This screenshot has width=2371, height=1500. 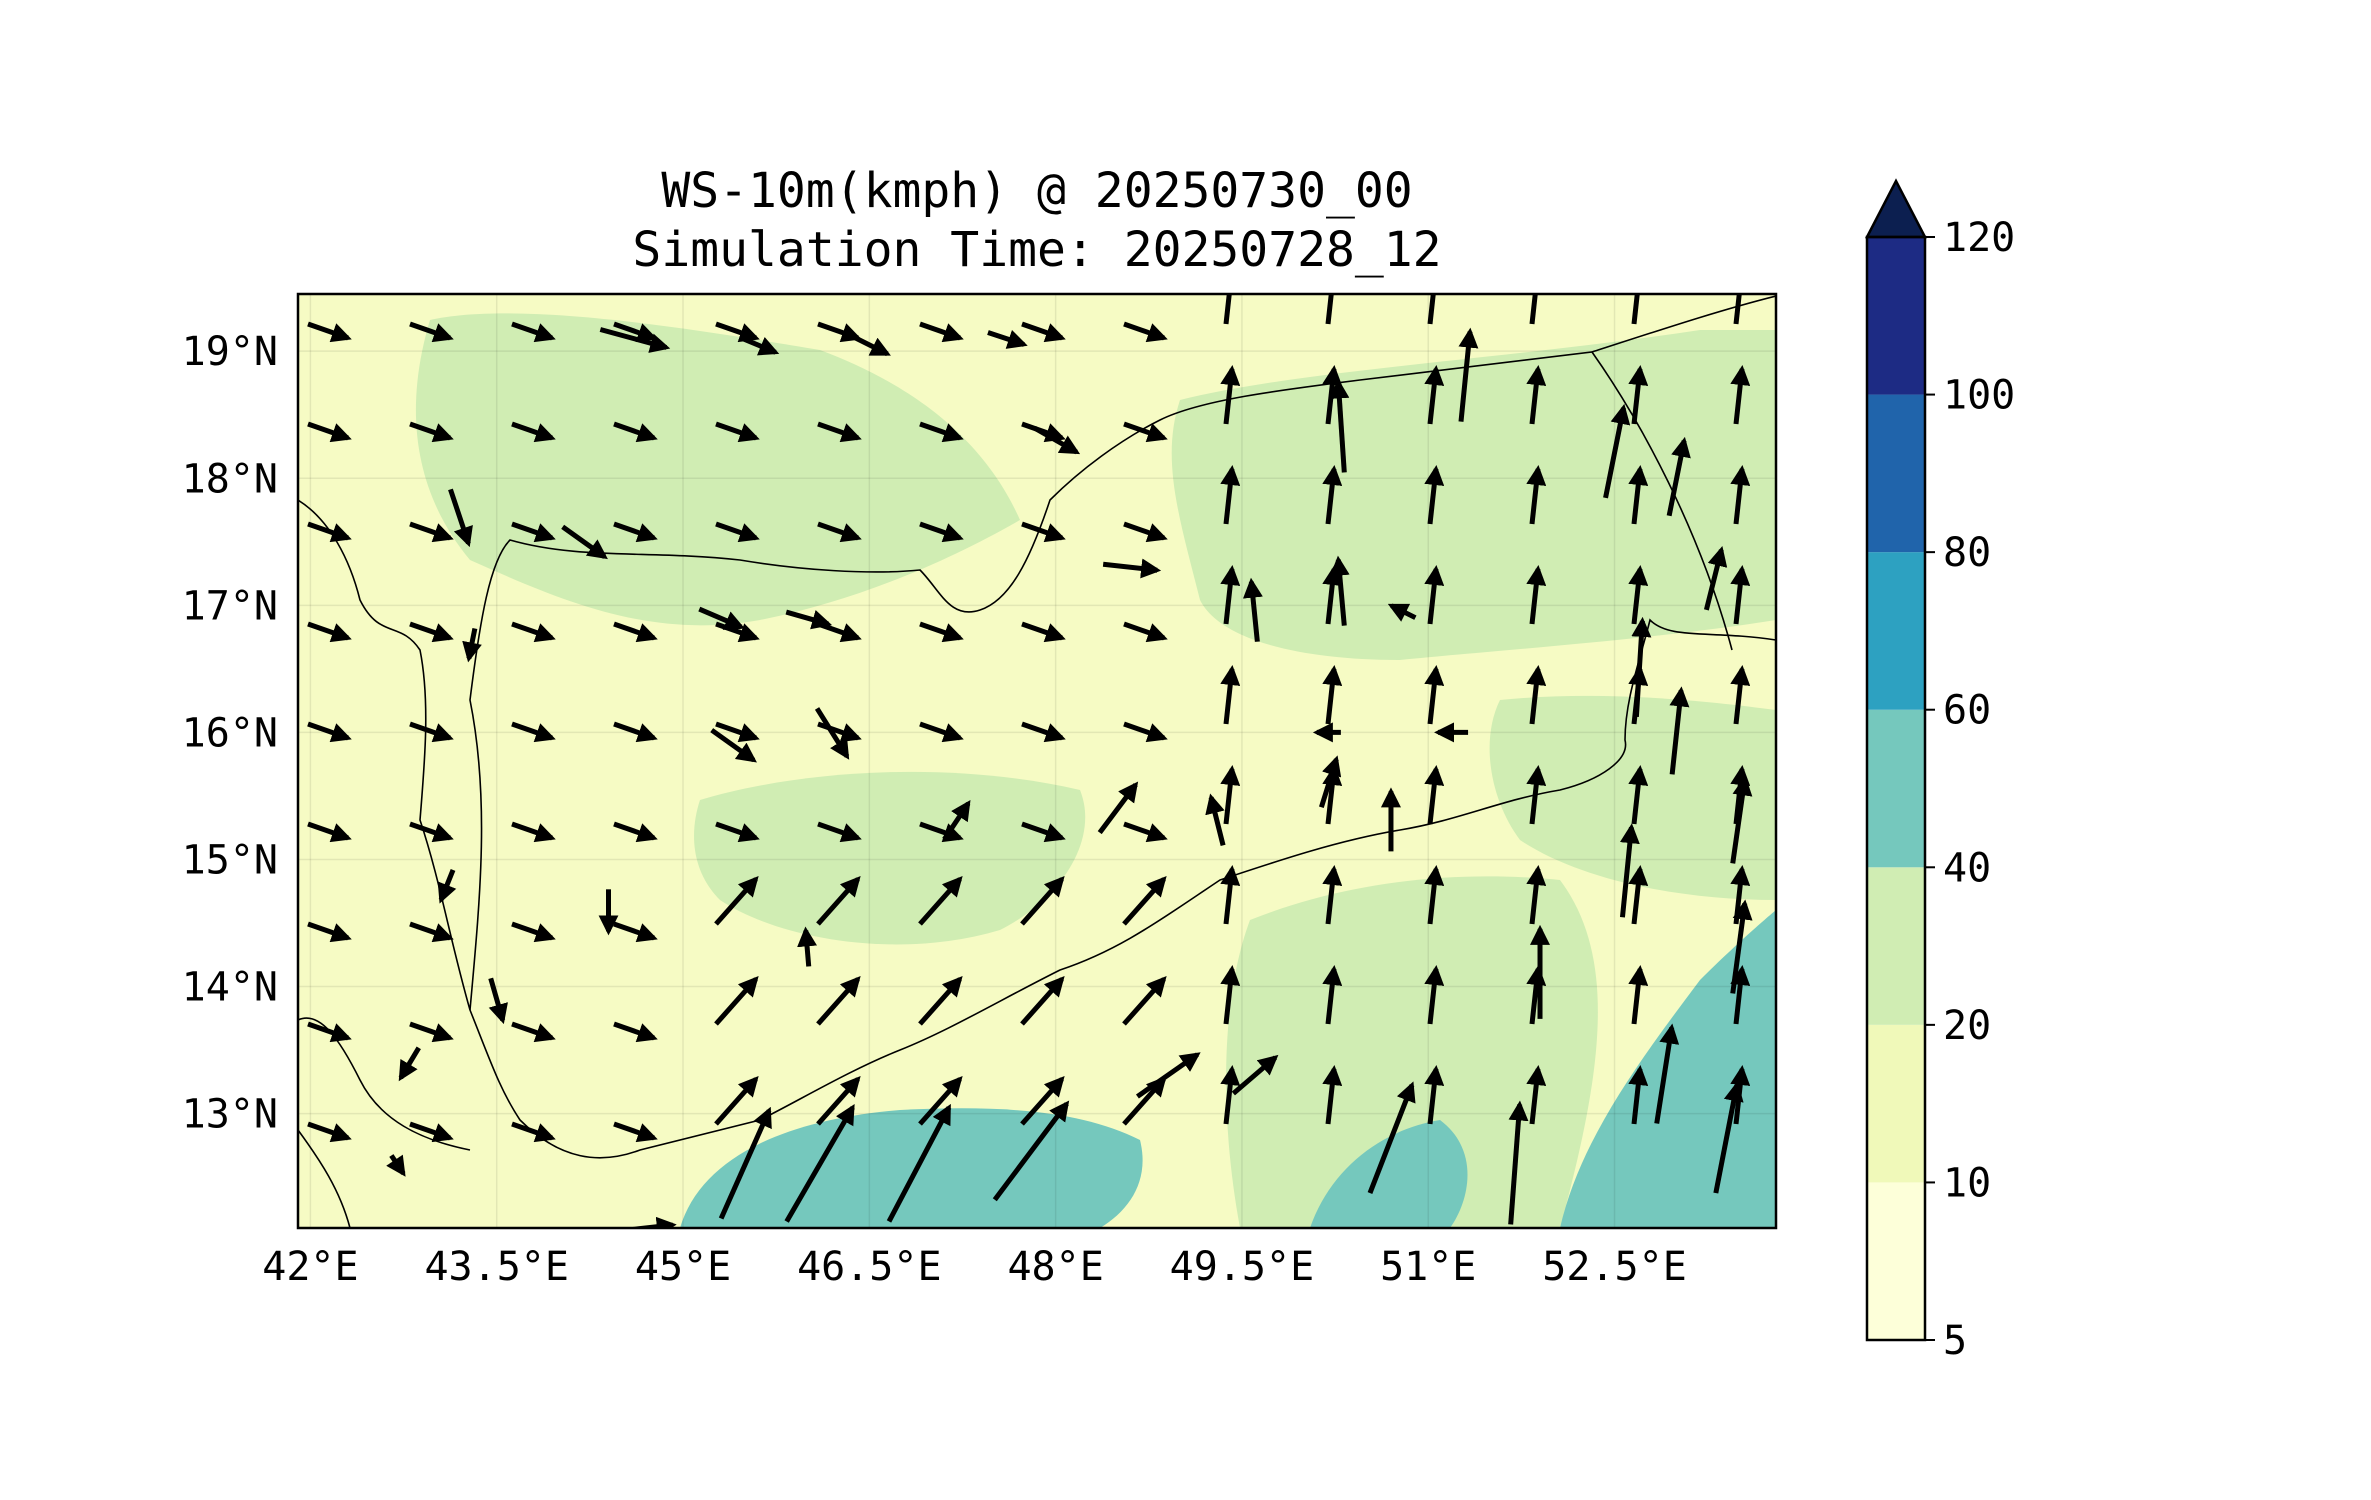 I want to click on colorbar-tick-label: 100, so click(x=1979, y=396).